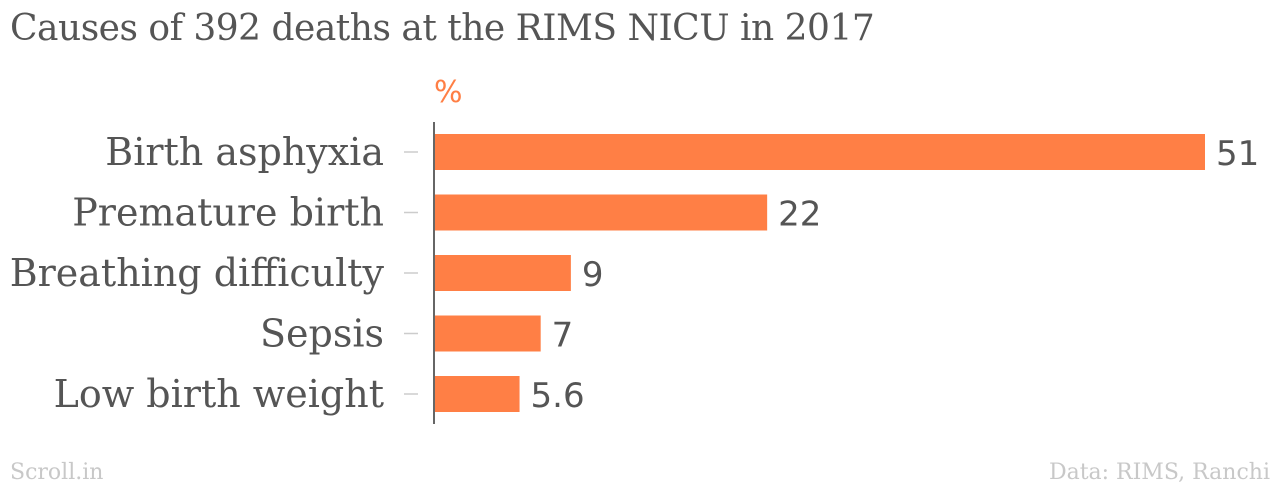  What do you see at coordinates (563, 336) in the screenshot?
I see `value-label: 7` at bounding box center [563, 336].